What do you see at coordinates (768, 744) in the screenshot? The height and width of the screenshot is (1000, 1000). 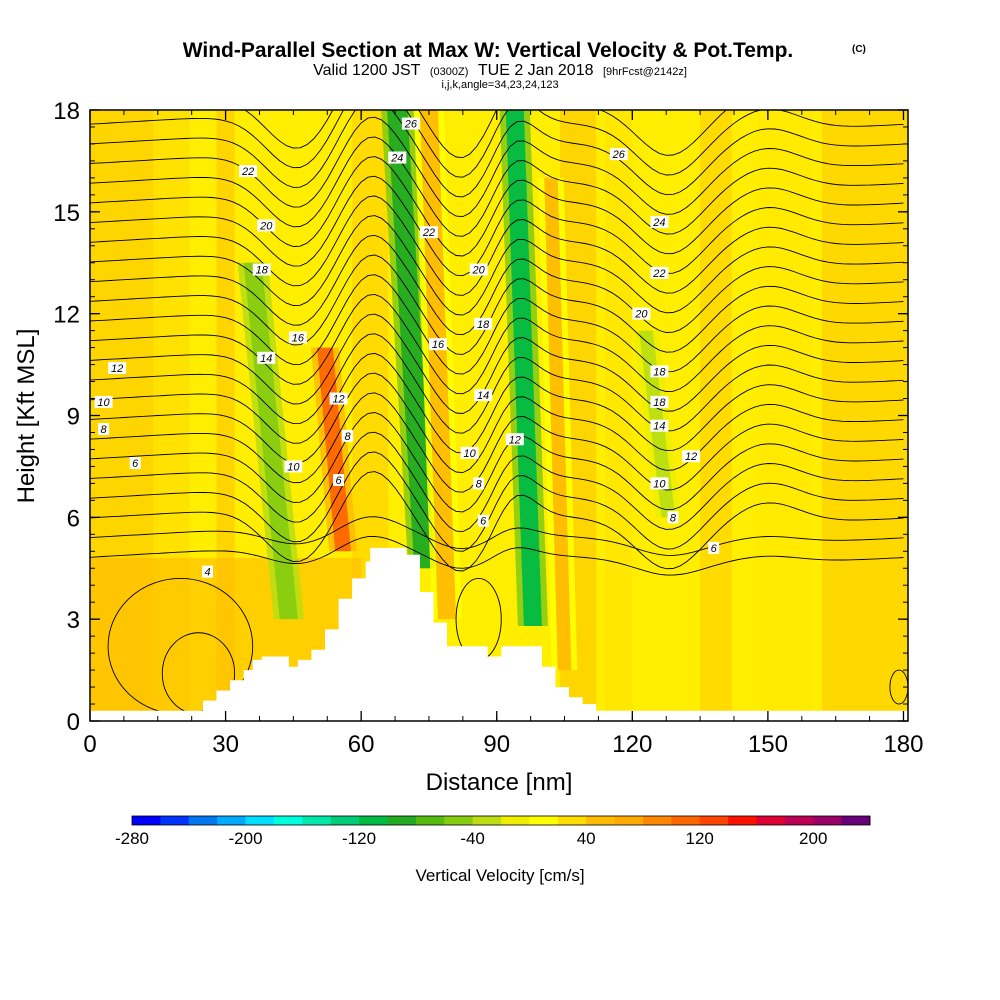 I see `x-tick-label: 150` at bounding box center [768, 744].